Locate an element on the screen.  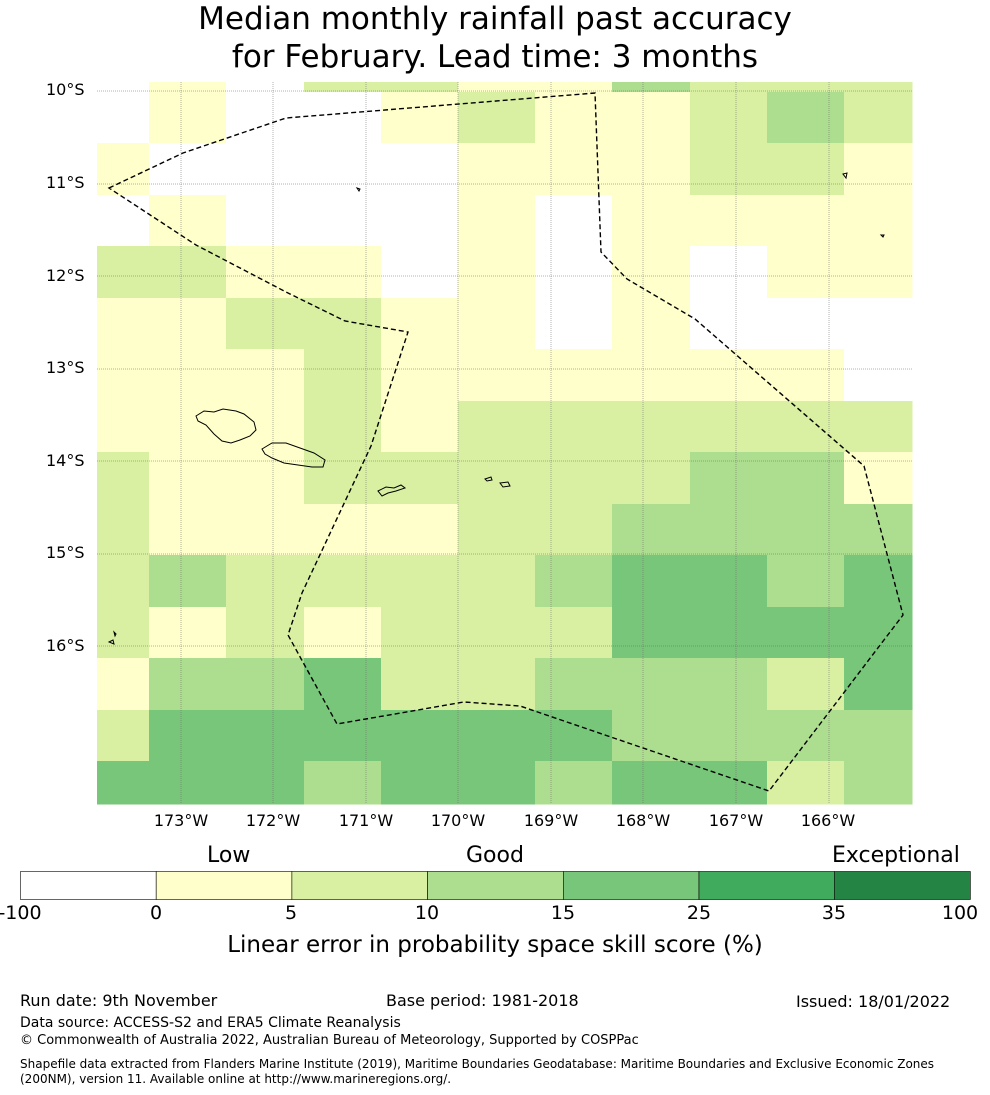
lat-label-12s: 12°S is located at coordinates (65, 275).